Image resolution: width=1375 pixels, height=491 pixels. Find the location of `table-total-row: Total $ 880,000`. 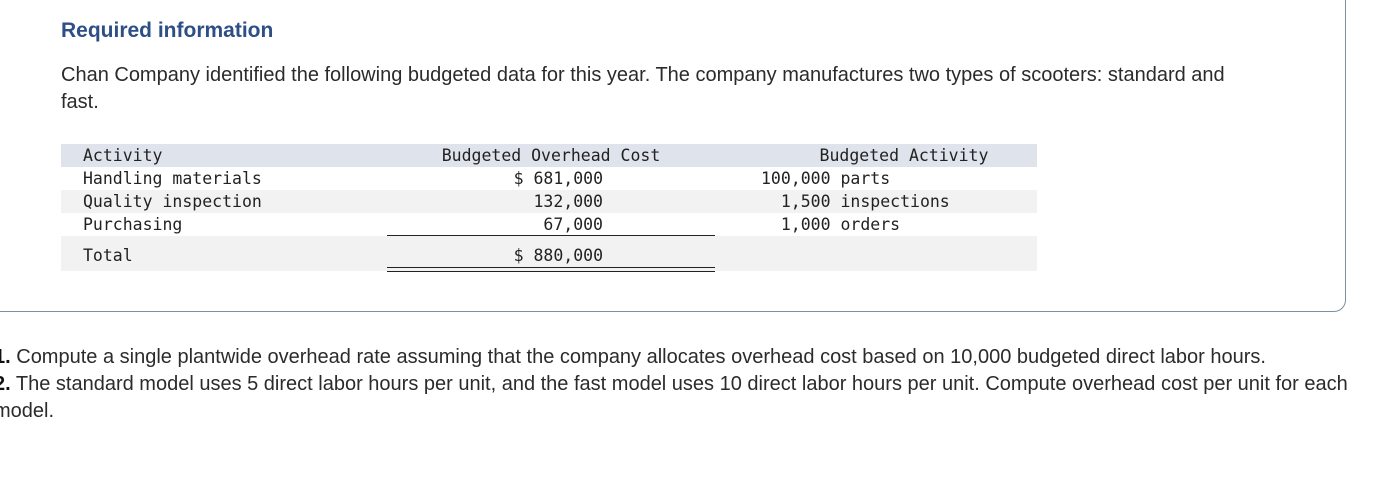

table-total-row: Total $ 880,000 is located at coordinates (549, 254).